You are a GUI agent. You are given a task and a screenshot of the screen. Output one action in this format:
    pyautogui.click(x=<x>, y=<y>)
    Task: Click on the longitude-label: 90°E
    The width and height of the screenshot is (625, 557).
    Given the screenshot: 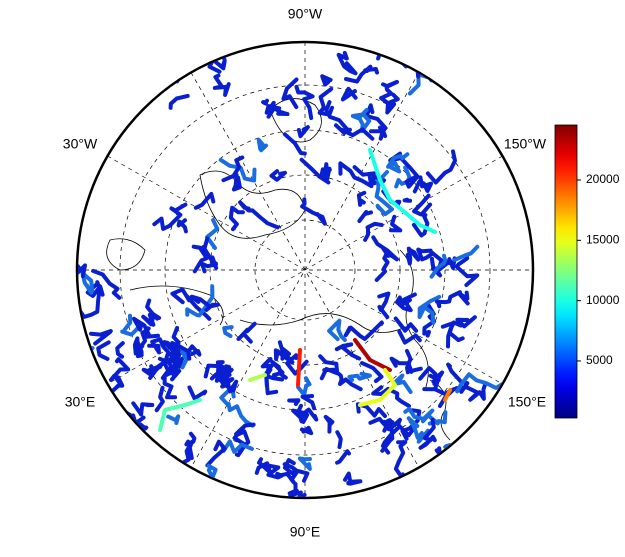 What is the action you would take?
    pyautogui.click(x=305, y=532)
    